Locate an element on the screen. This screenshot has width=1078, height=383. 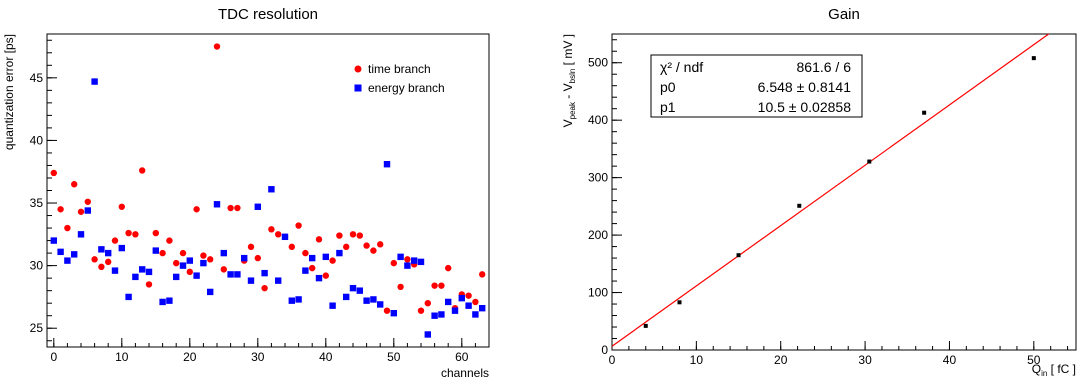
legend-label-energy-branch: energy branch is located at coordinates (406, 88).